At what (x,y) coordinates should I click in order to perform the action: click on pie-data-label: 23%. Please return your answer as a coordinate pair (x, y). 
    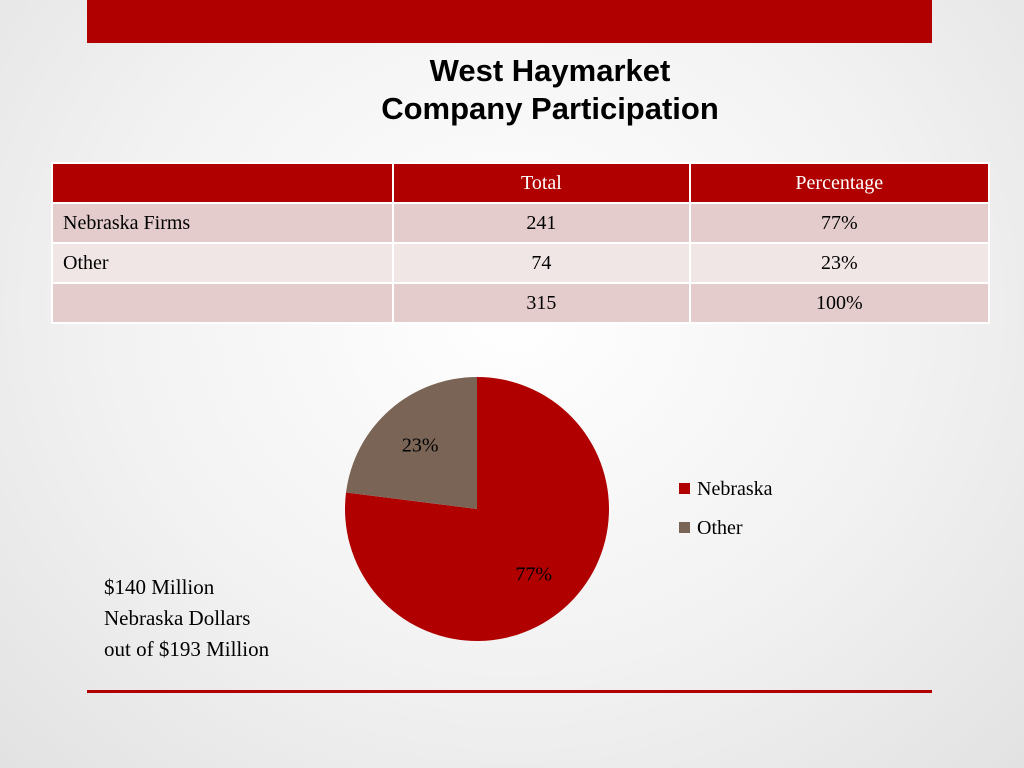
    Looking at the image, I should click on (420, 446).